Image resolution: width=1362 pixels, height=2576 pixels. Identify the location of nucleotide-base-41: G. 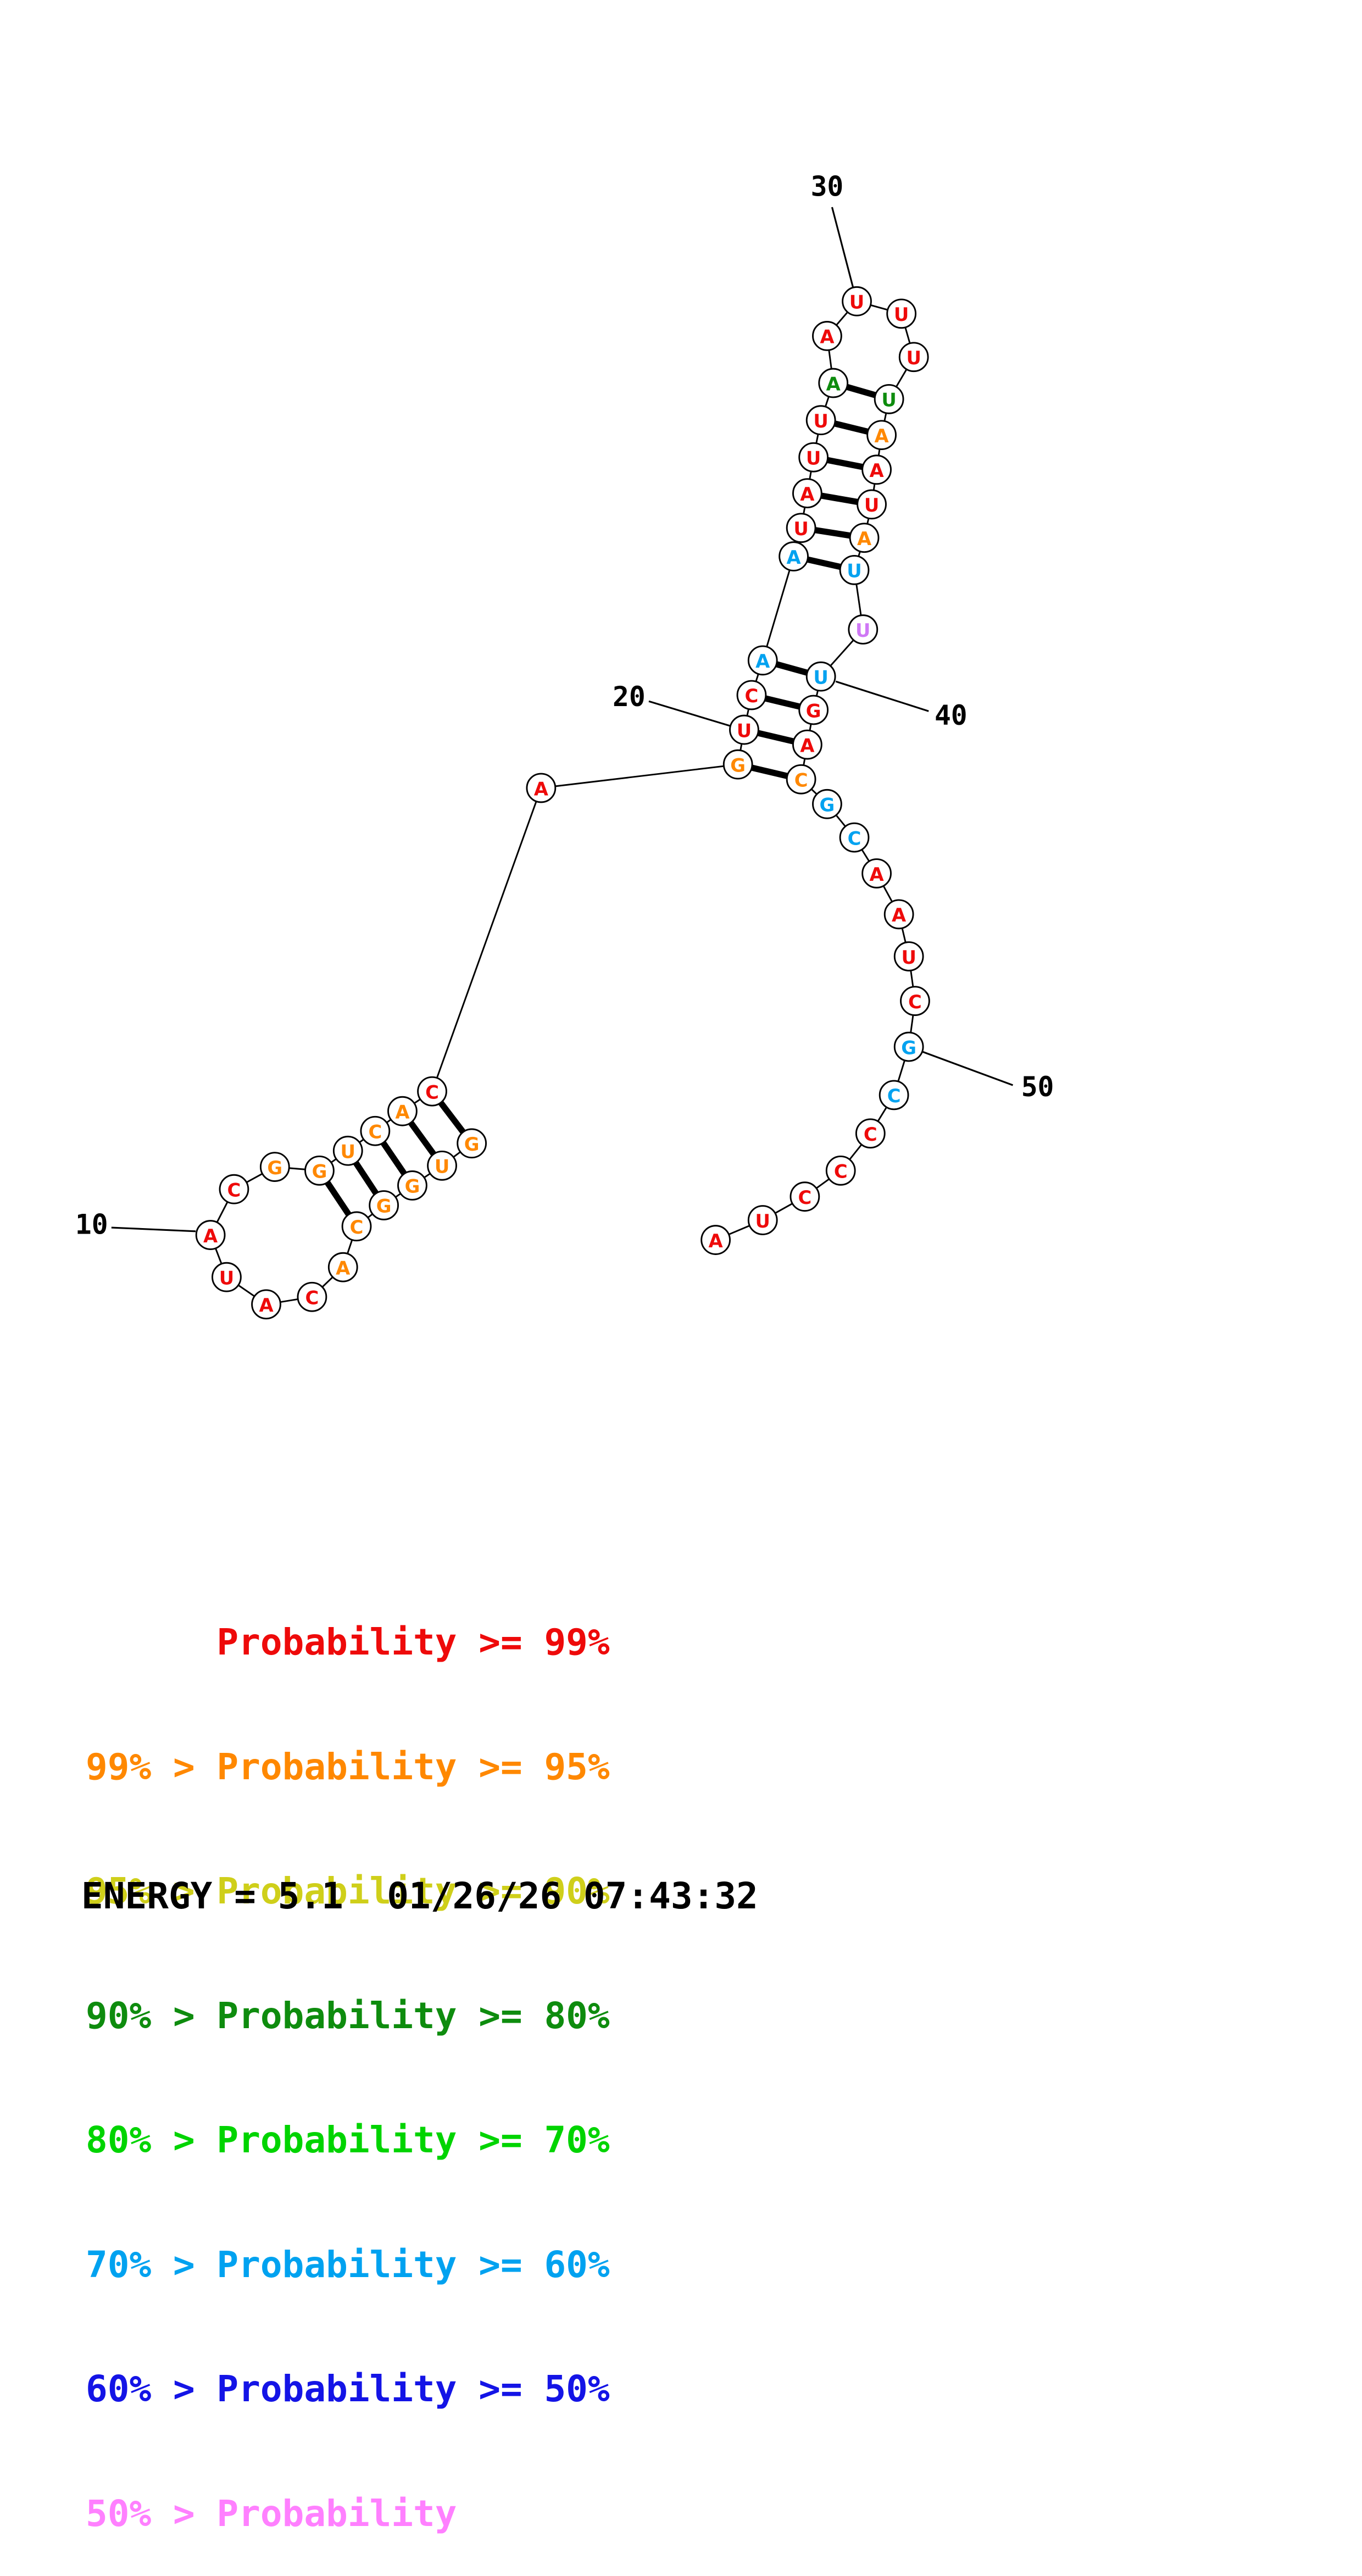
(813, 710).